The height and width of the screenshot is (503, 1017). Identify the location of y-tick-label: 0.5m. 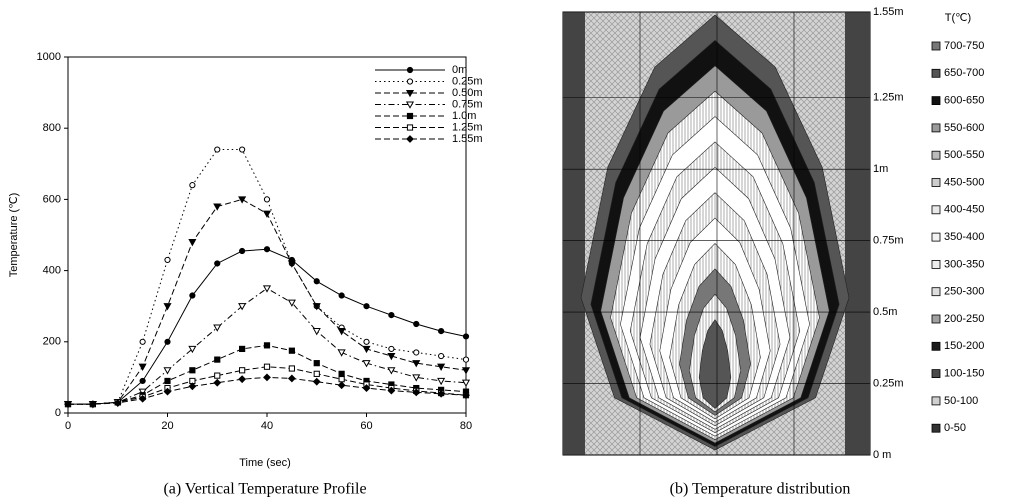
(885, 312).